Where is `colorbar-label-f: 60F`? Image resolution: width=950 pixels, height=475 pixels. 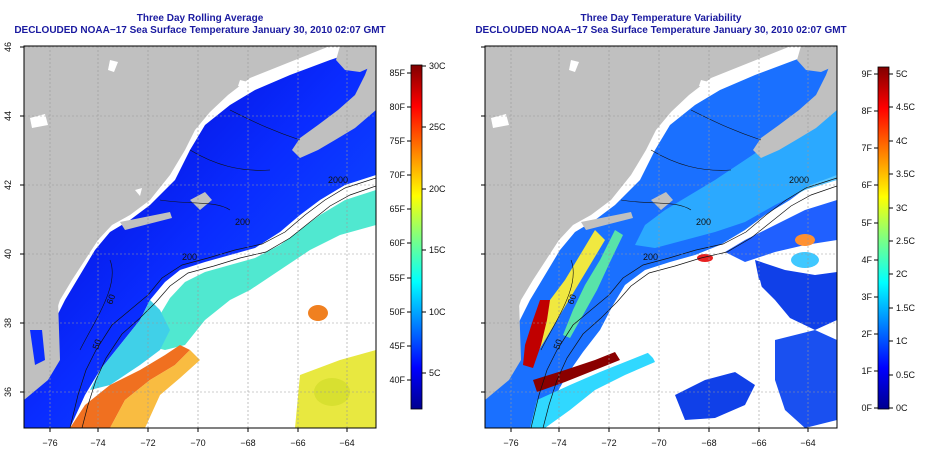
colorbar-label-f: 60F is located at coordinates (397, 243).